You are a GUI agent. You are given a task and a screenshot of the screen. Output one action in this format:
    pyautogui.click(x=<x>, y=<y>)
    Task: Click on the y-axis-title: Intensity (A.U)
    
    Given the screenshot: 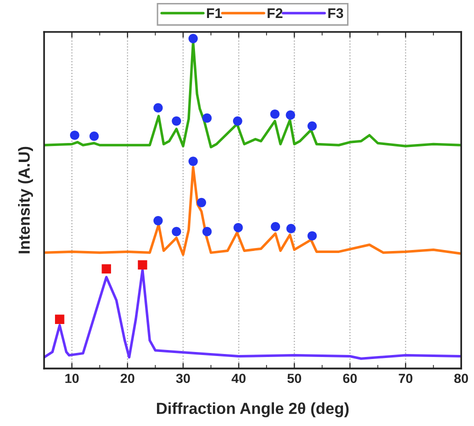 What is the action you would take?
    pyautogui.click(x=25, y=200)
    